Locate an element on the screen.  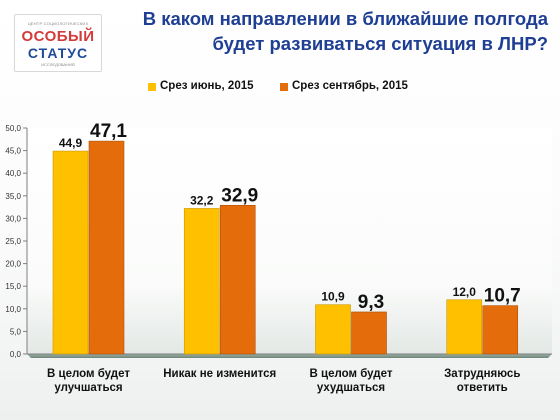
data-label: 32,2 is located at coordinates (202, 200).